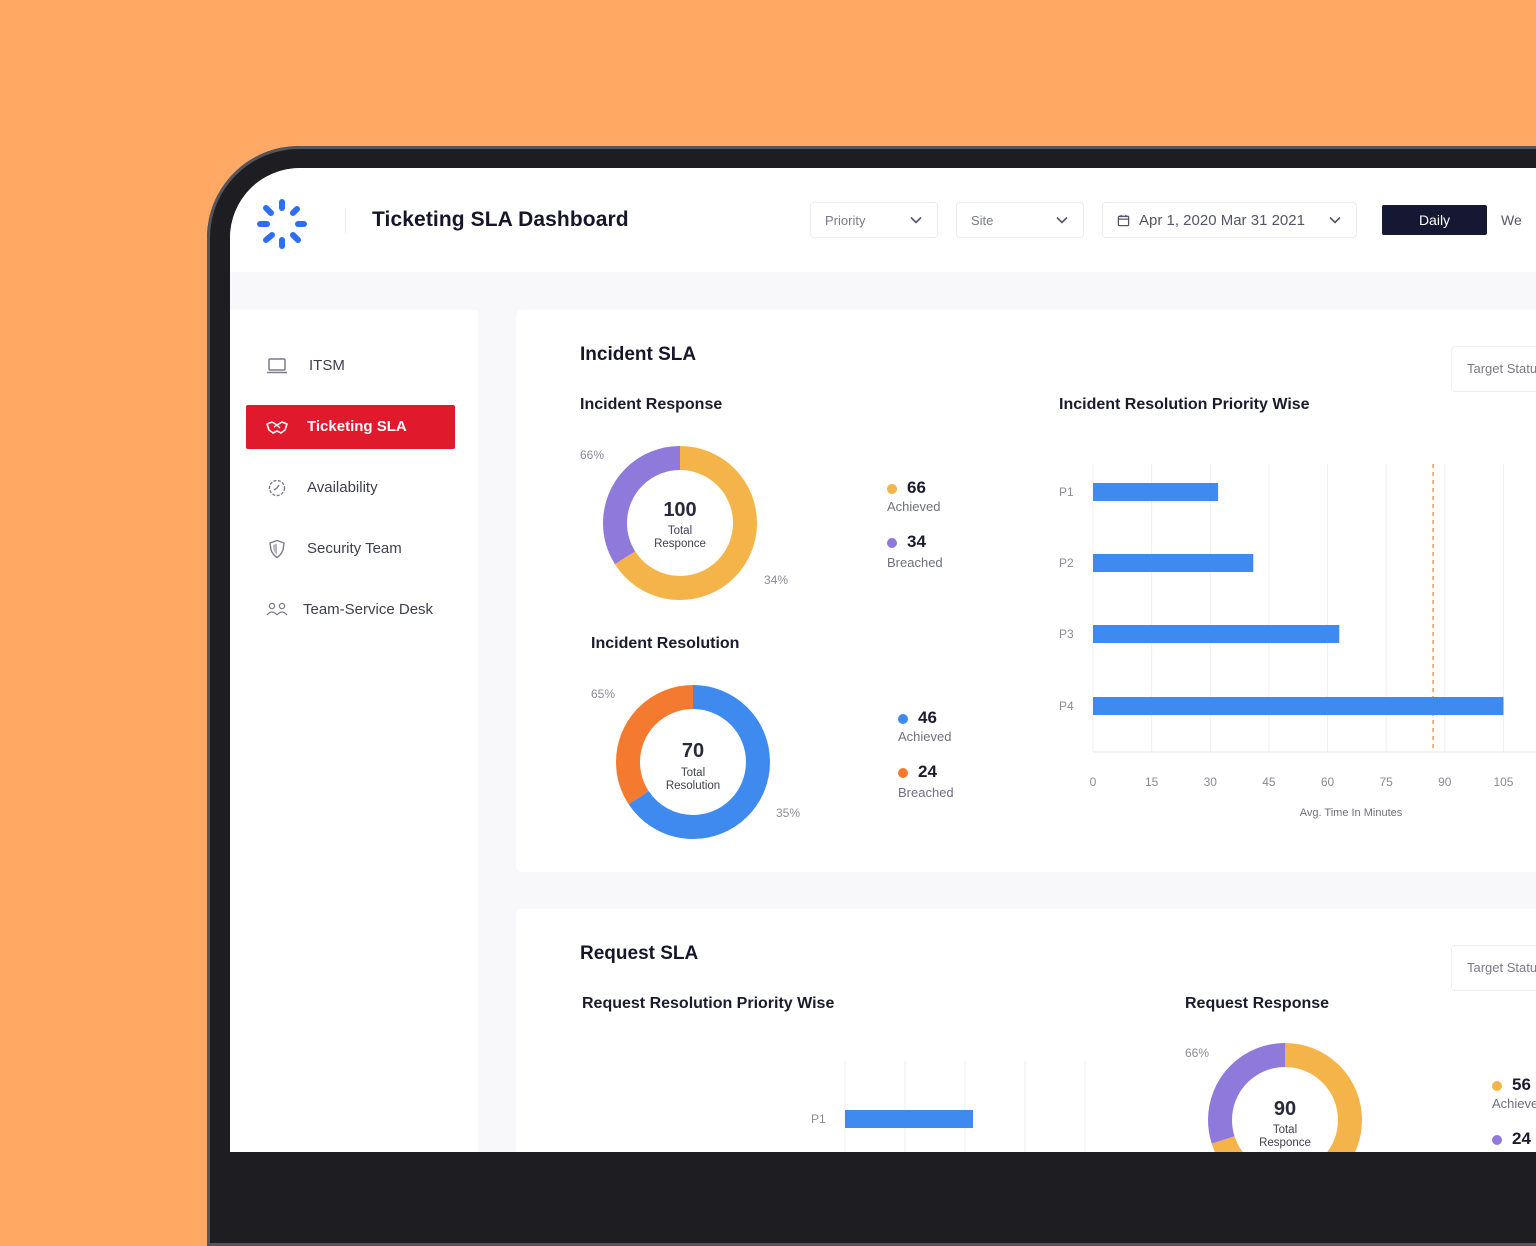 The image size is (1536, 1246). What do you see at coordinates (357, 426) in the screenshot?
I see `sidebar-item-label: Ticketing SLA` at bounding box center [357, 426].